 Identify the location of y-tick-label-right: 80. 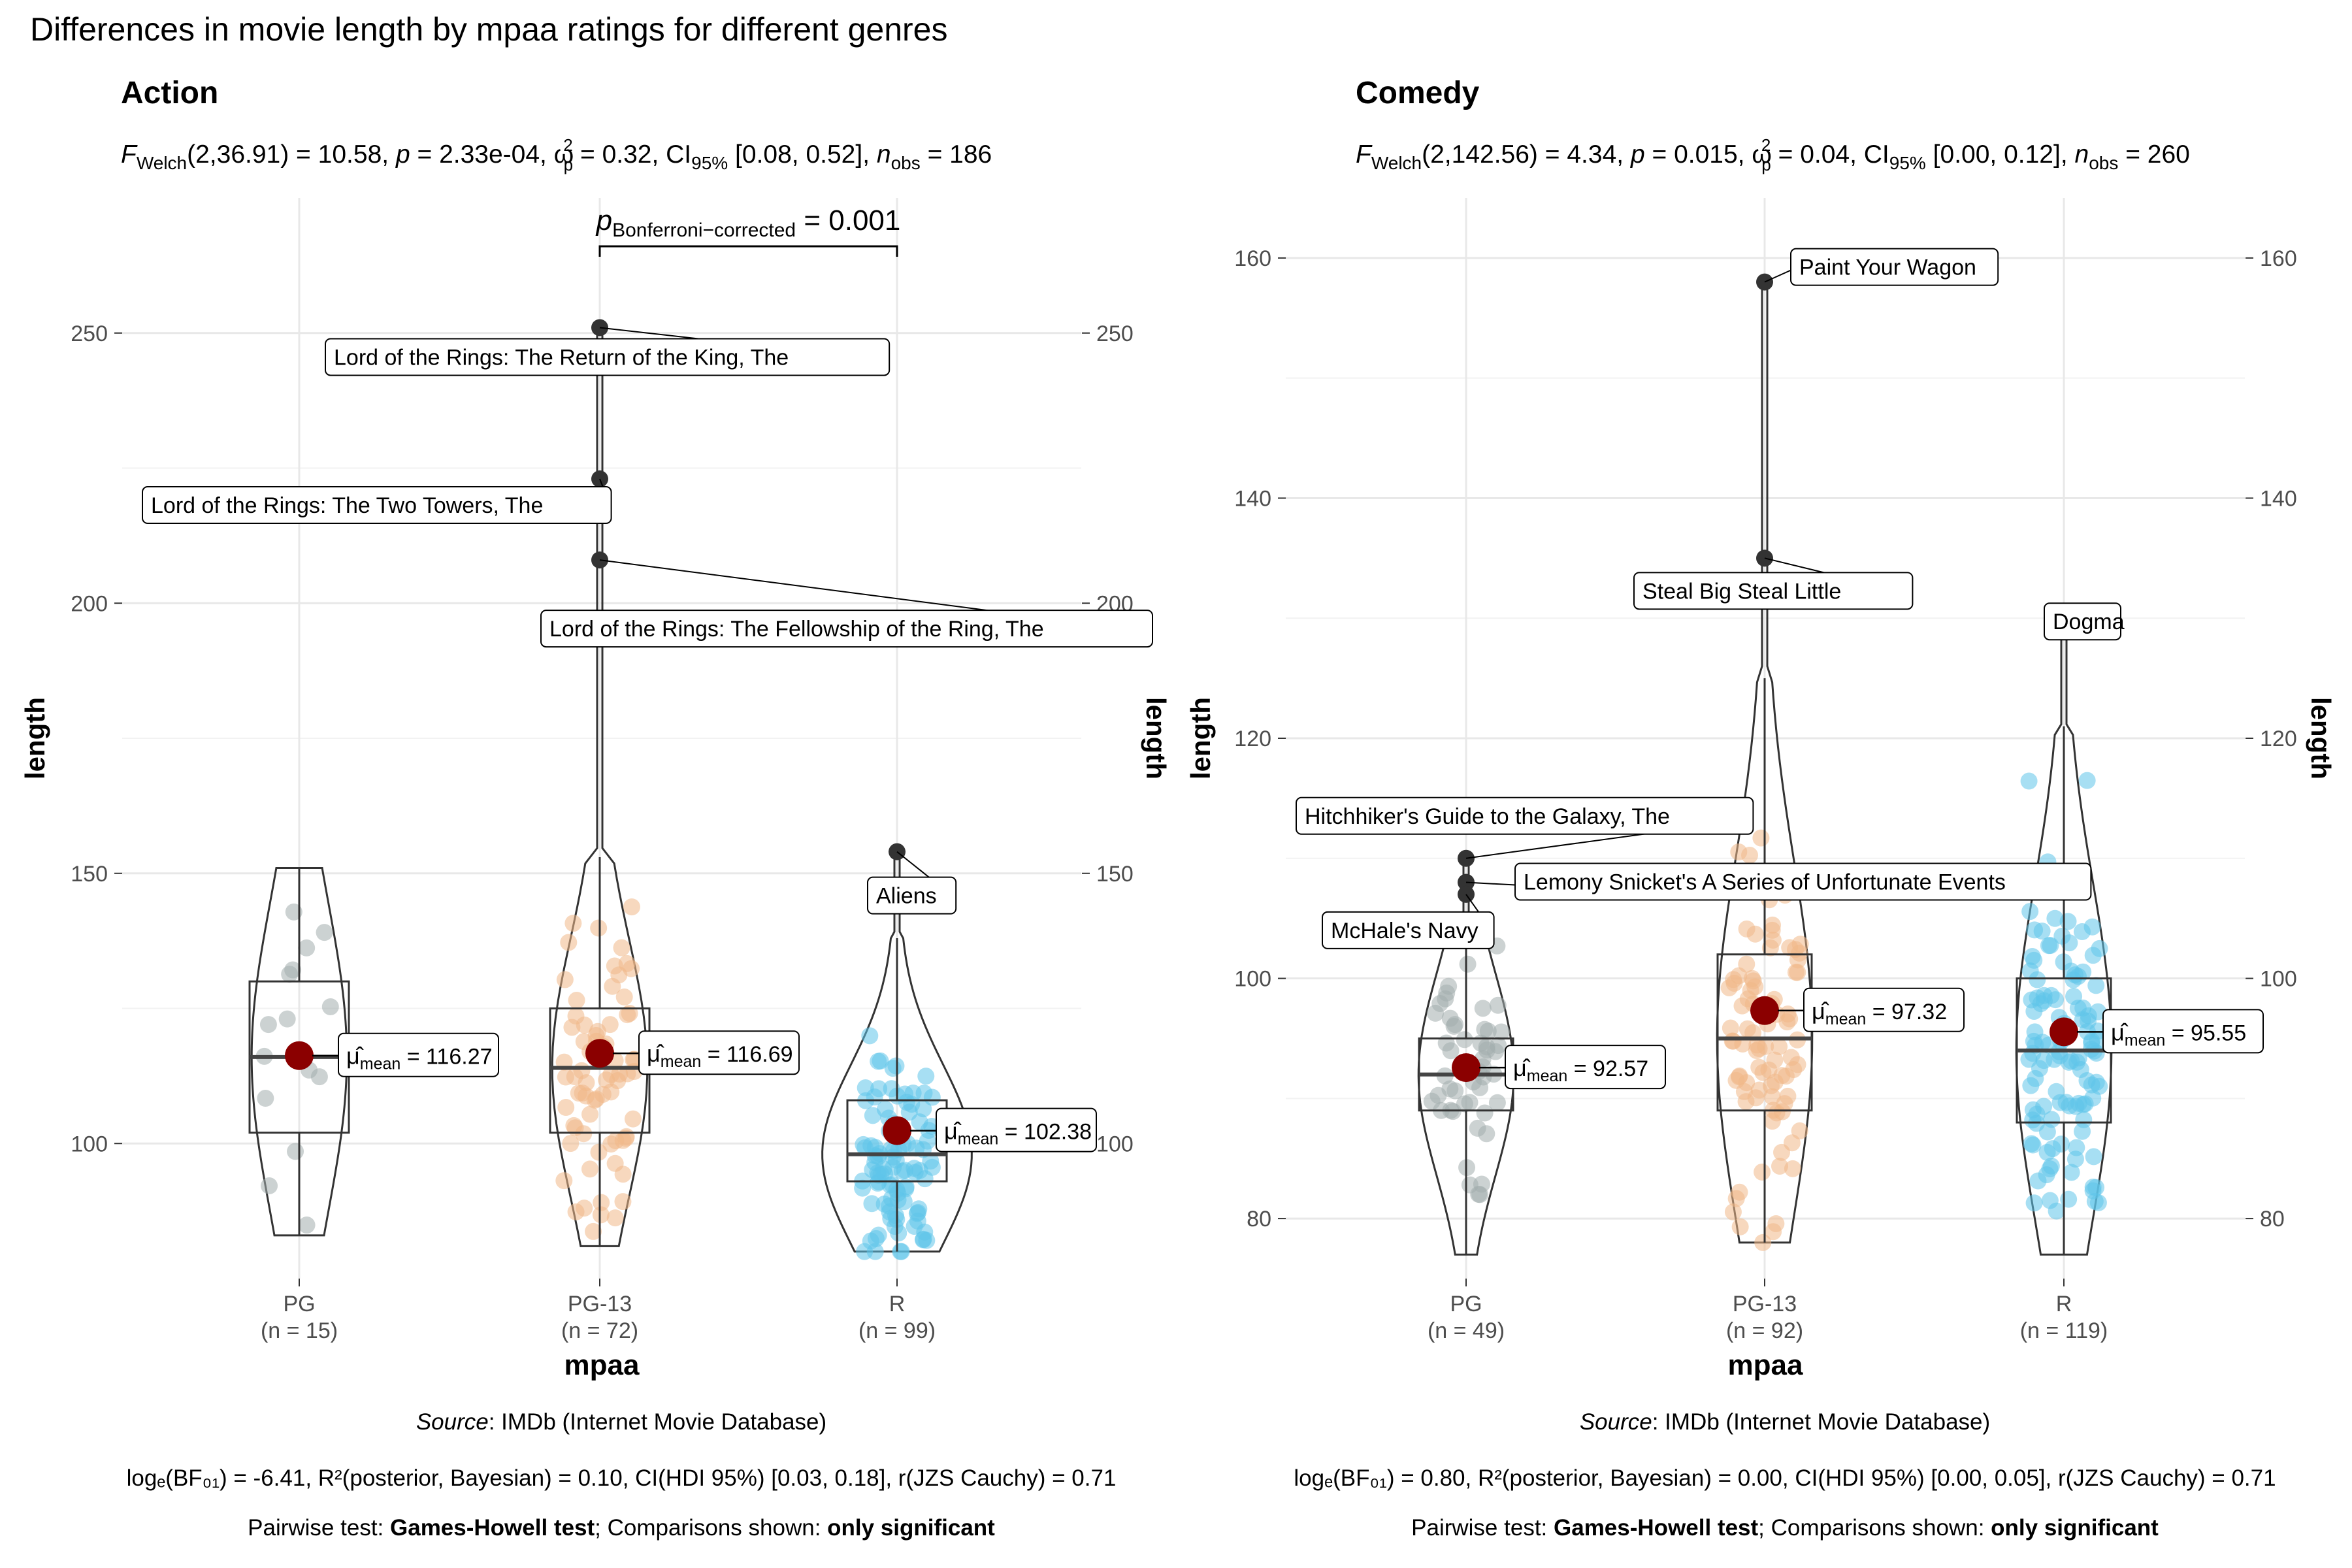
(2272, 1219).